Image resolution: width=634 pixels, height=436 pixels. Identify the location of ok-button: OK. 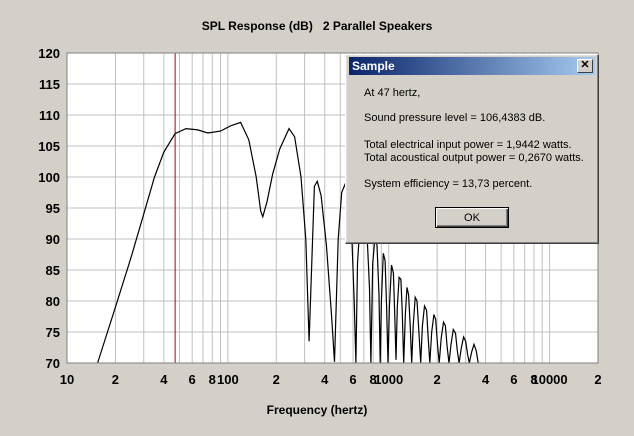
(472, 217).